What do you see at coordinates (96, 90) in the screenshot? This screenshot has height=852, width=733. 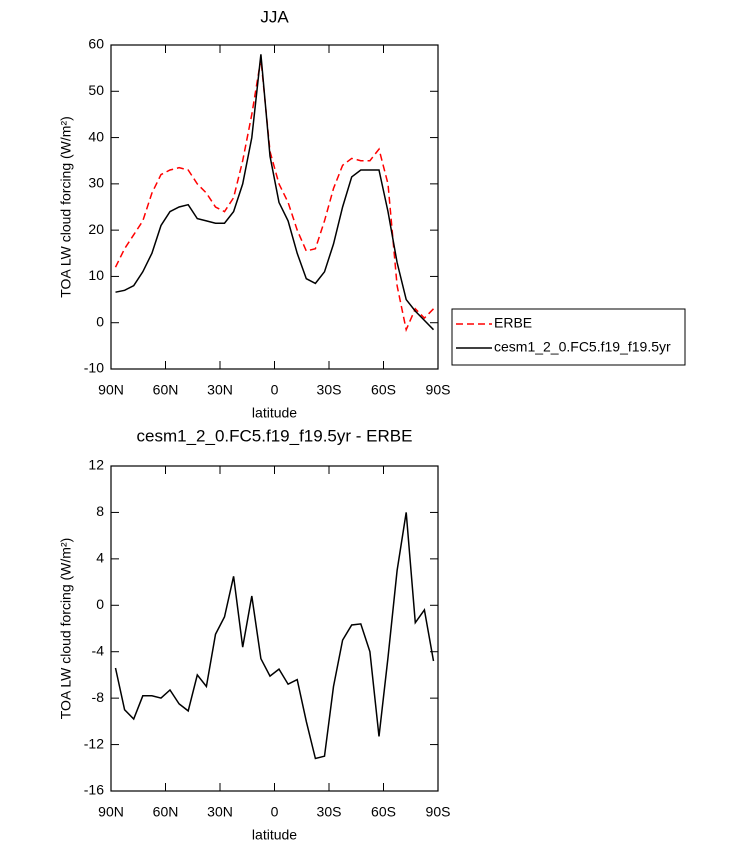 I see `y-tick-label: 50` at bounding box center [96, 90].